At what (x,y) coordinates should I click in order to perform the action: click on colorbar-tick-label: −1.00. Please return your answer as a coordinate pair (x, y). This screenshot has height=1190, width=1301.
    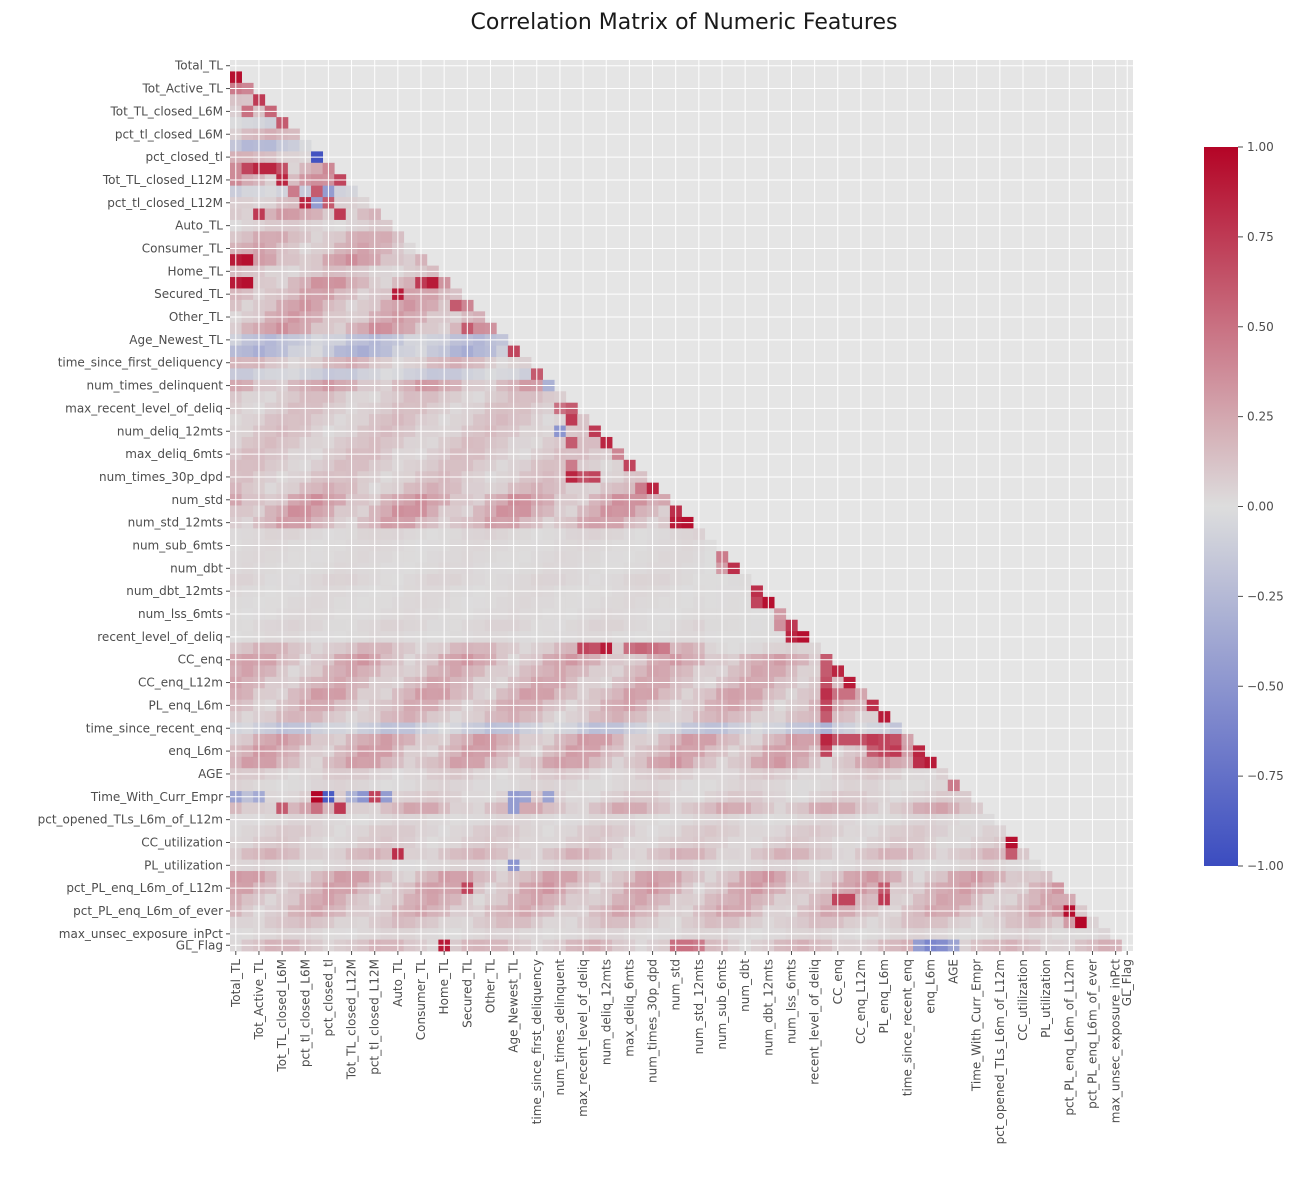
    Looking at the image, I should click on (1265, 866).